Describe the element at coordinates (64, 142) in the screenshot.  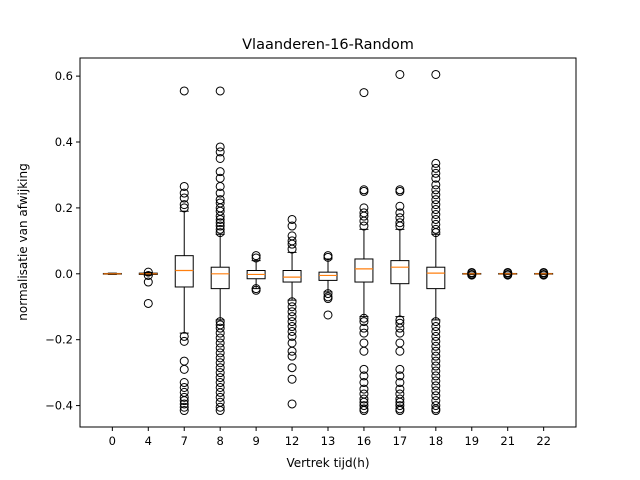
I see `y-tick-label: 0.4` at that location.